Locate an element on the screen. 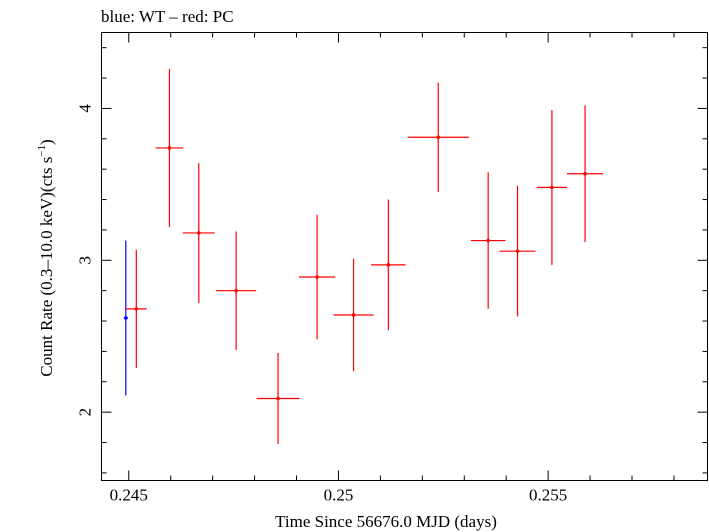 This screenshot has width=709, height=532. series-wt is located at coordinates (125, 318).